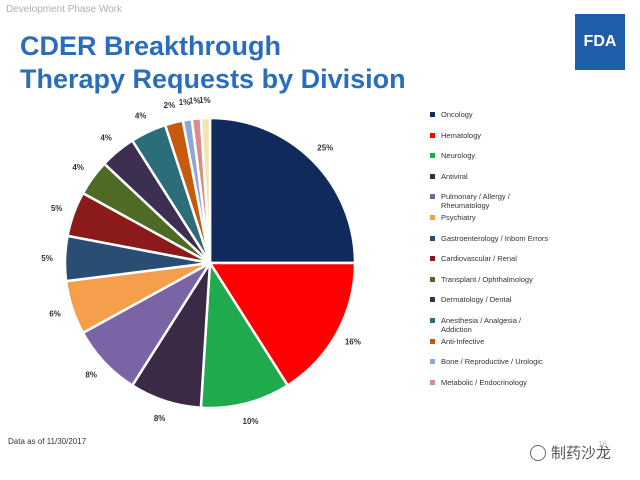  What do you see at coordinates (64, 9) in the screenshot?
I see `header-note: Development Phase Work` at bounding box center [64, 9].